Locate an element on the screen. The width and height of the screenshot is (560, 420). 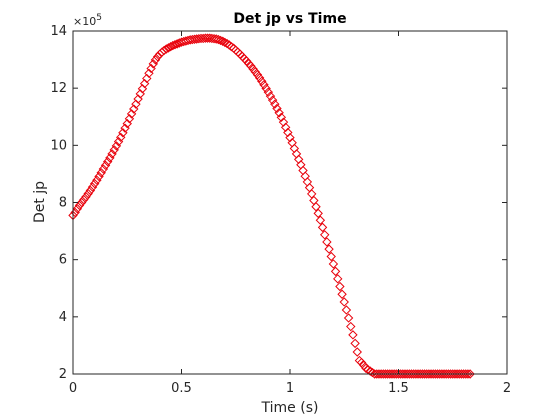
y-tick-label: 12 is located at coordinates (58, 88).